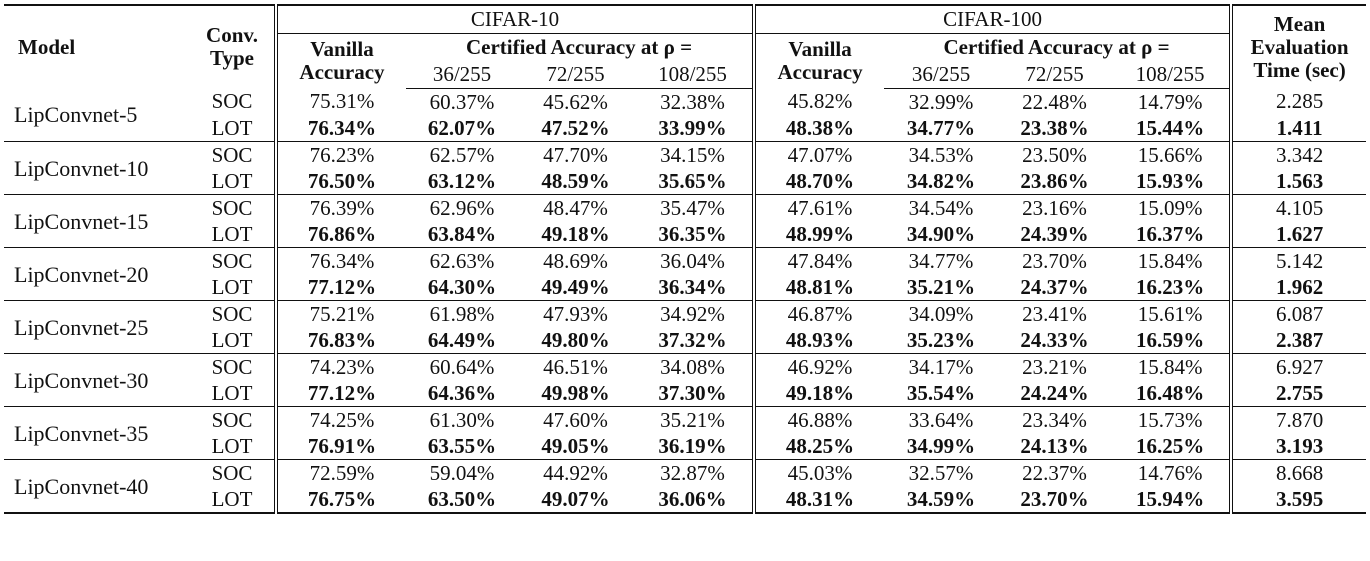 This screenshot has height=561, width=1370. Describe the element at coordinates (462, 154) in the screenshot. I see `accuracy-cell: 62.57%` at that location.